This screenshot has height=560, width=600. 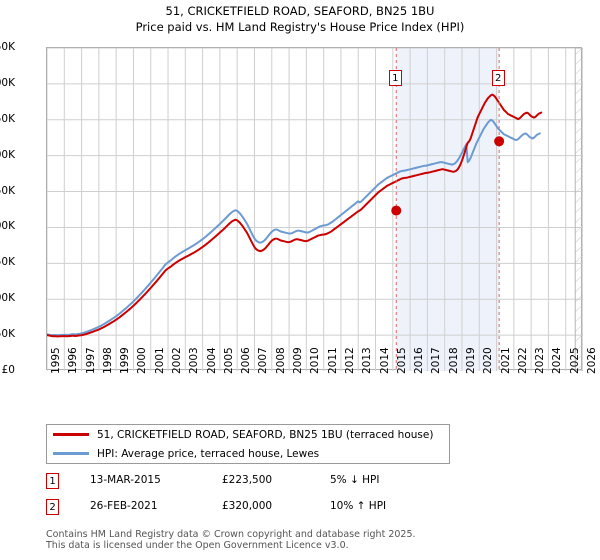 What do you see at coordinates (7, 334) in the screenshot?
I see `y-axis-tick-label: £50K` at bounding box center [7, 334].